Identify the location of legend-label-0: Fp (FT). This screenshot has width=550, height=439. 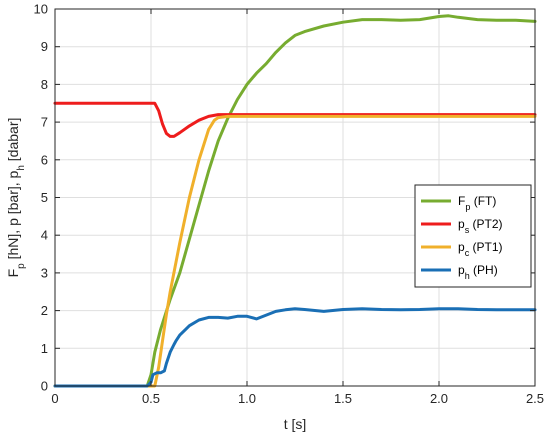
(477, 203).